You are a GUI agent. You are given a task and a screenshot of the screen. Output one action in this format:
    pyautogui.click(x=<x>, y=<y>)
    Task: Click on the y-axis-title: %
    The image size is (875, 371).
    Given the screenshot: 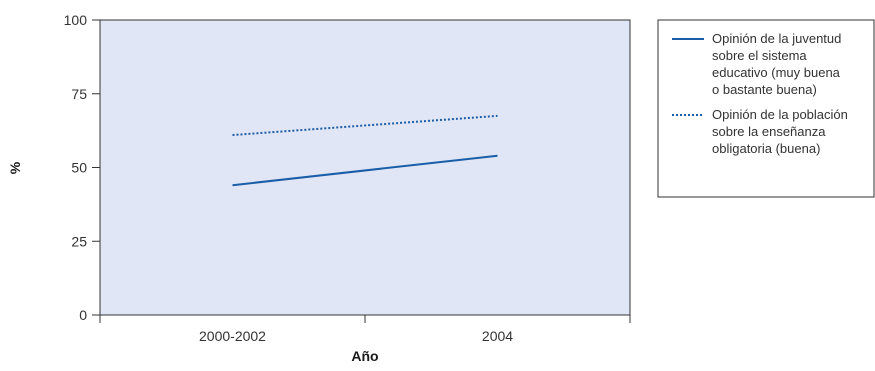 What is the action you would take?
    pyautogui.click(x=15, y=167)
    